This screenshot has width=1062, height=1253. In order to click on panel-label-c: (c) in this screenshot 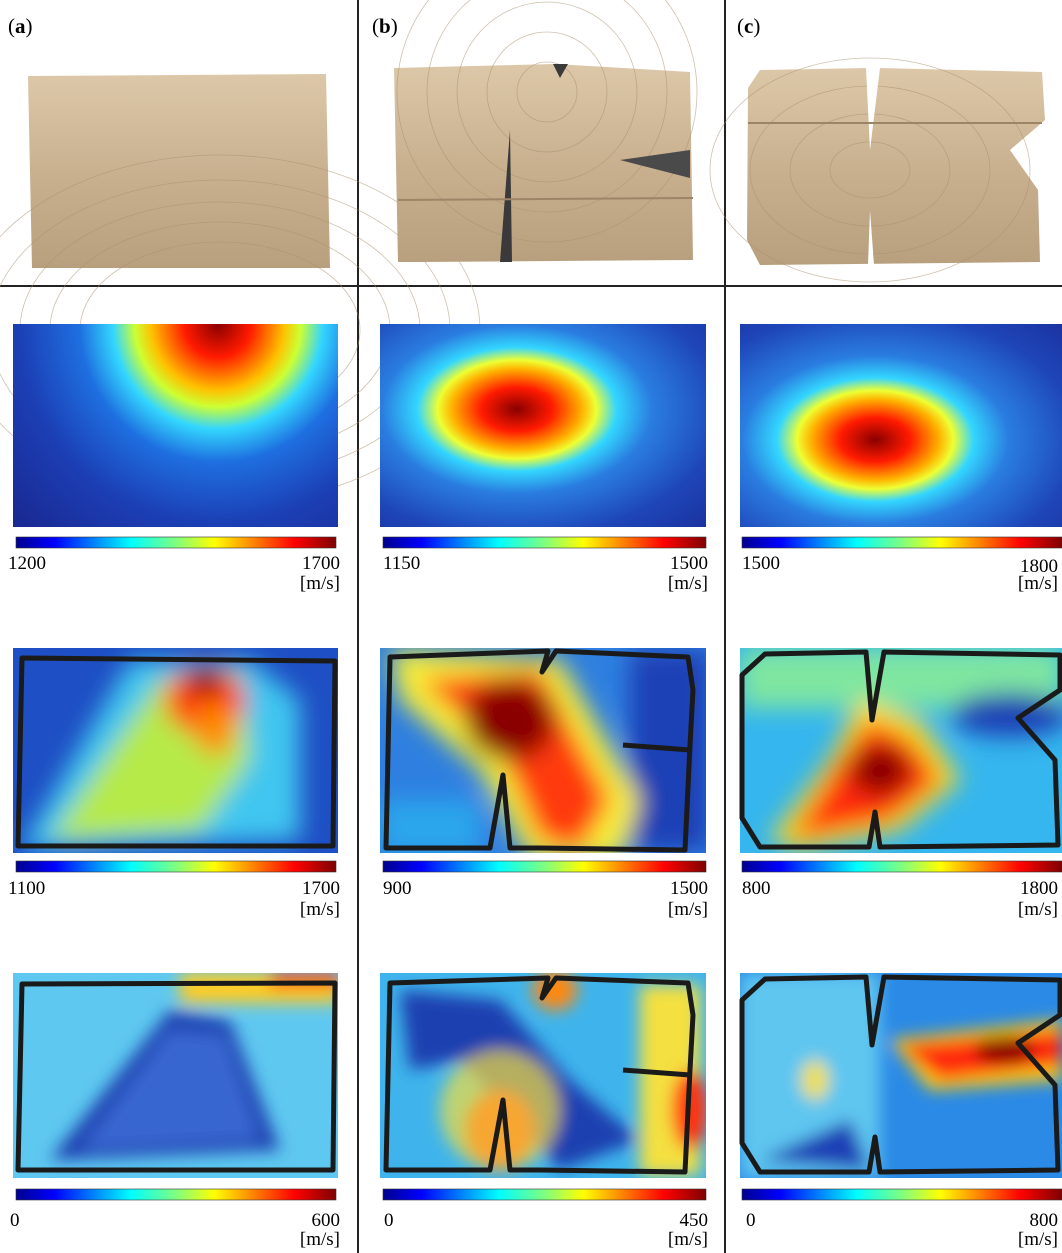, I will do `click(749, 26)`.